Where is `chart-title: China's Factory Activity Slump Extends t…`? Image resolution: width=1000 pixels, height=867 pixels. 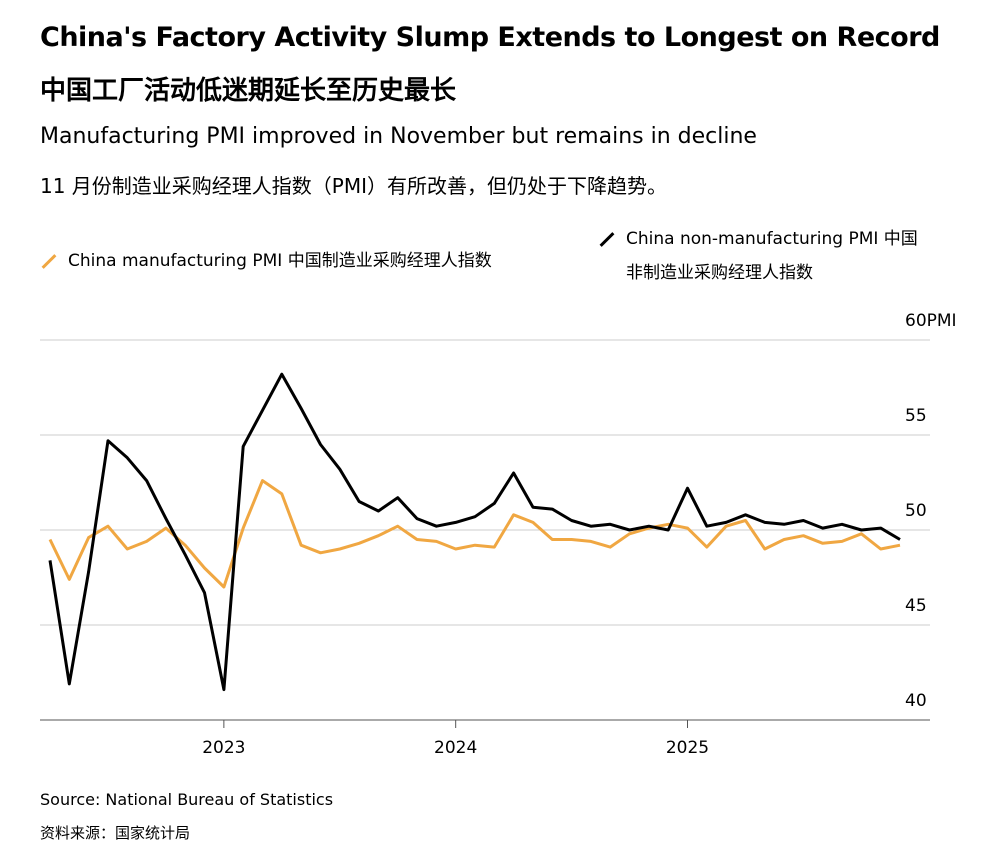
chart-title: China's Factory Activity Slump Extends t… is located at coordinates (490, 37).